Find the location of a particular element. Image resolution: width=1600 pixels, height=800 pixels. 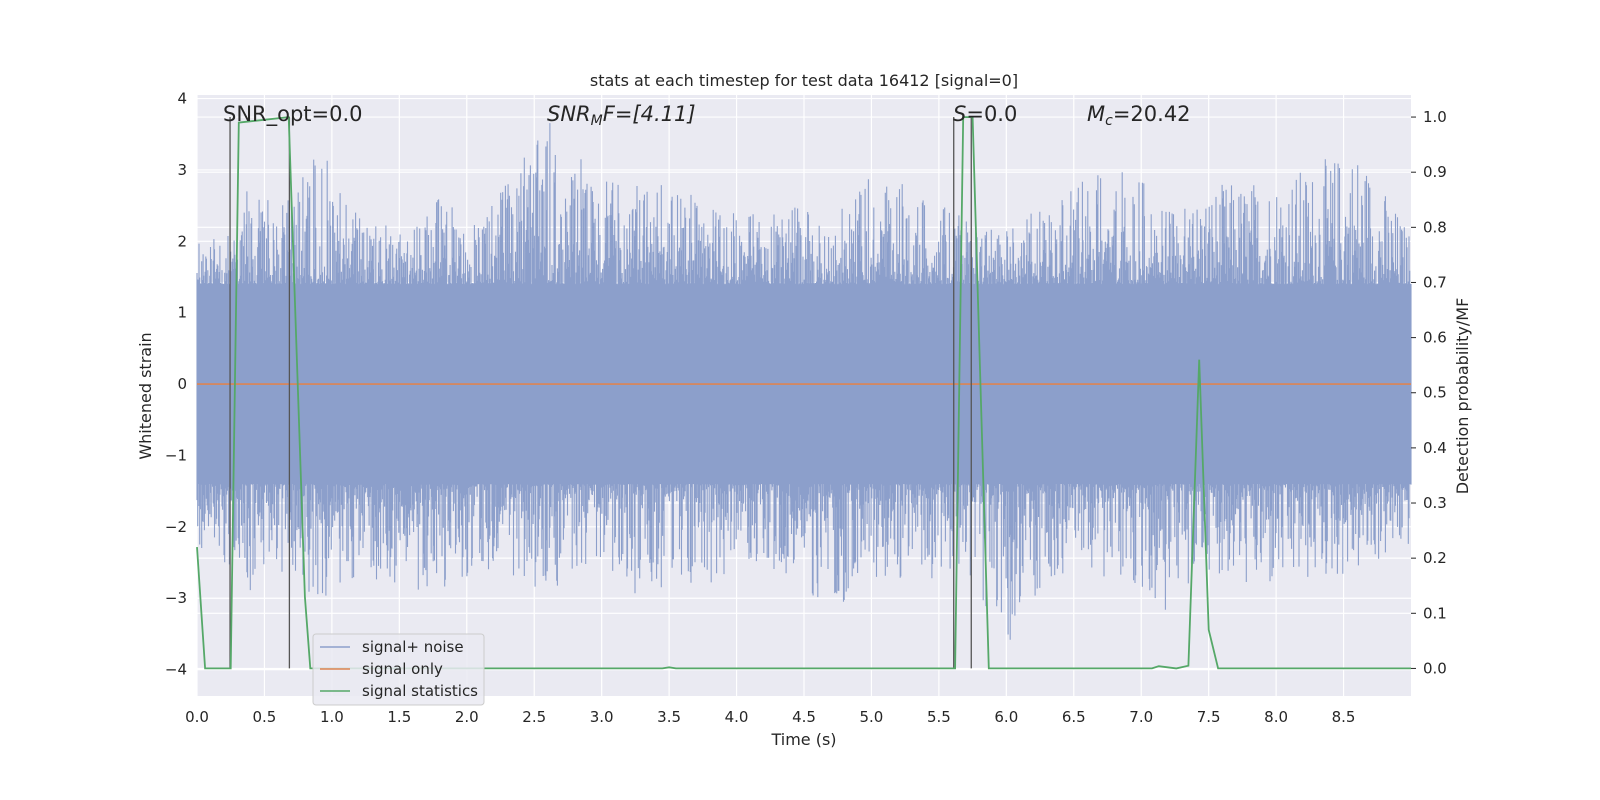

y-left-axis-ticks: −4 −3 −2 −1 0 1 2 3 4 is located at coordinates (176, 384).